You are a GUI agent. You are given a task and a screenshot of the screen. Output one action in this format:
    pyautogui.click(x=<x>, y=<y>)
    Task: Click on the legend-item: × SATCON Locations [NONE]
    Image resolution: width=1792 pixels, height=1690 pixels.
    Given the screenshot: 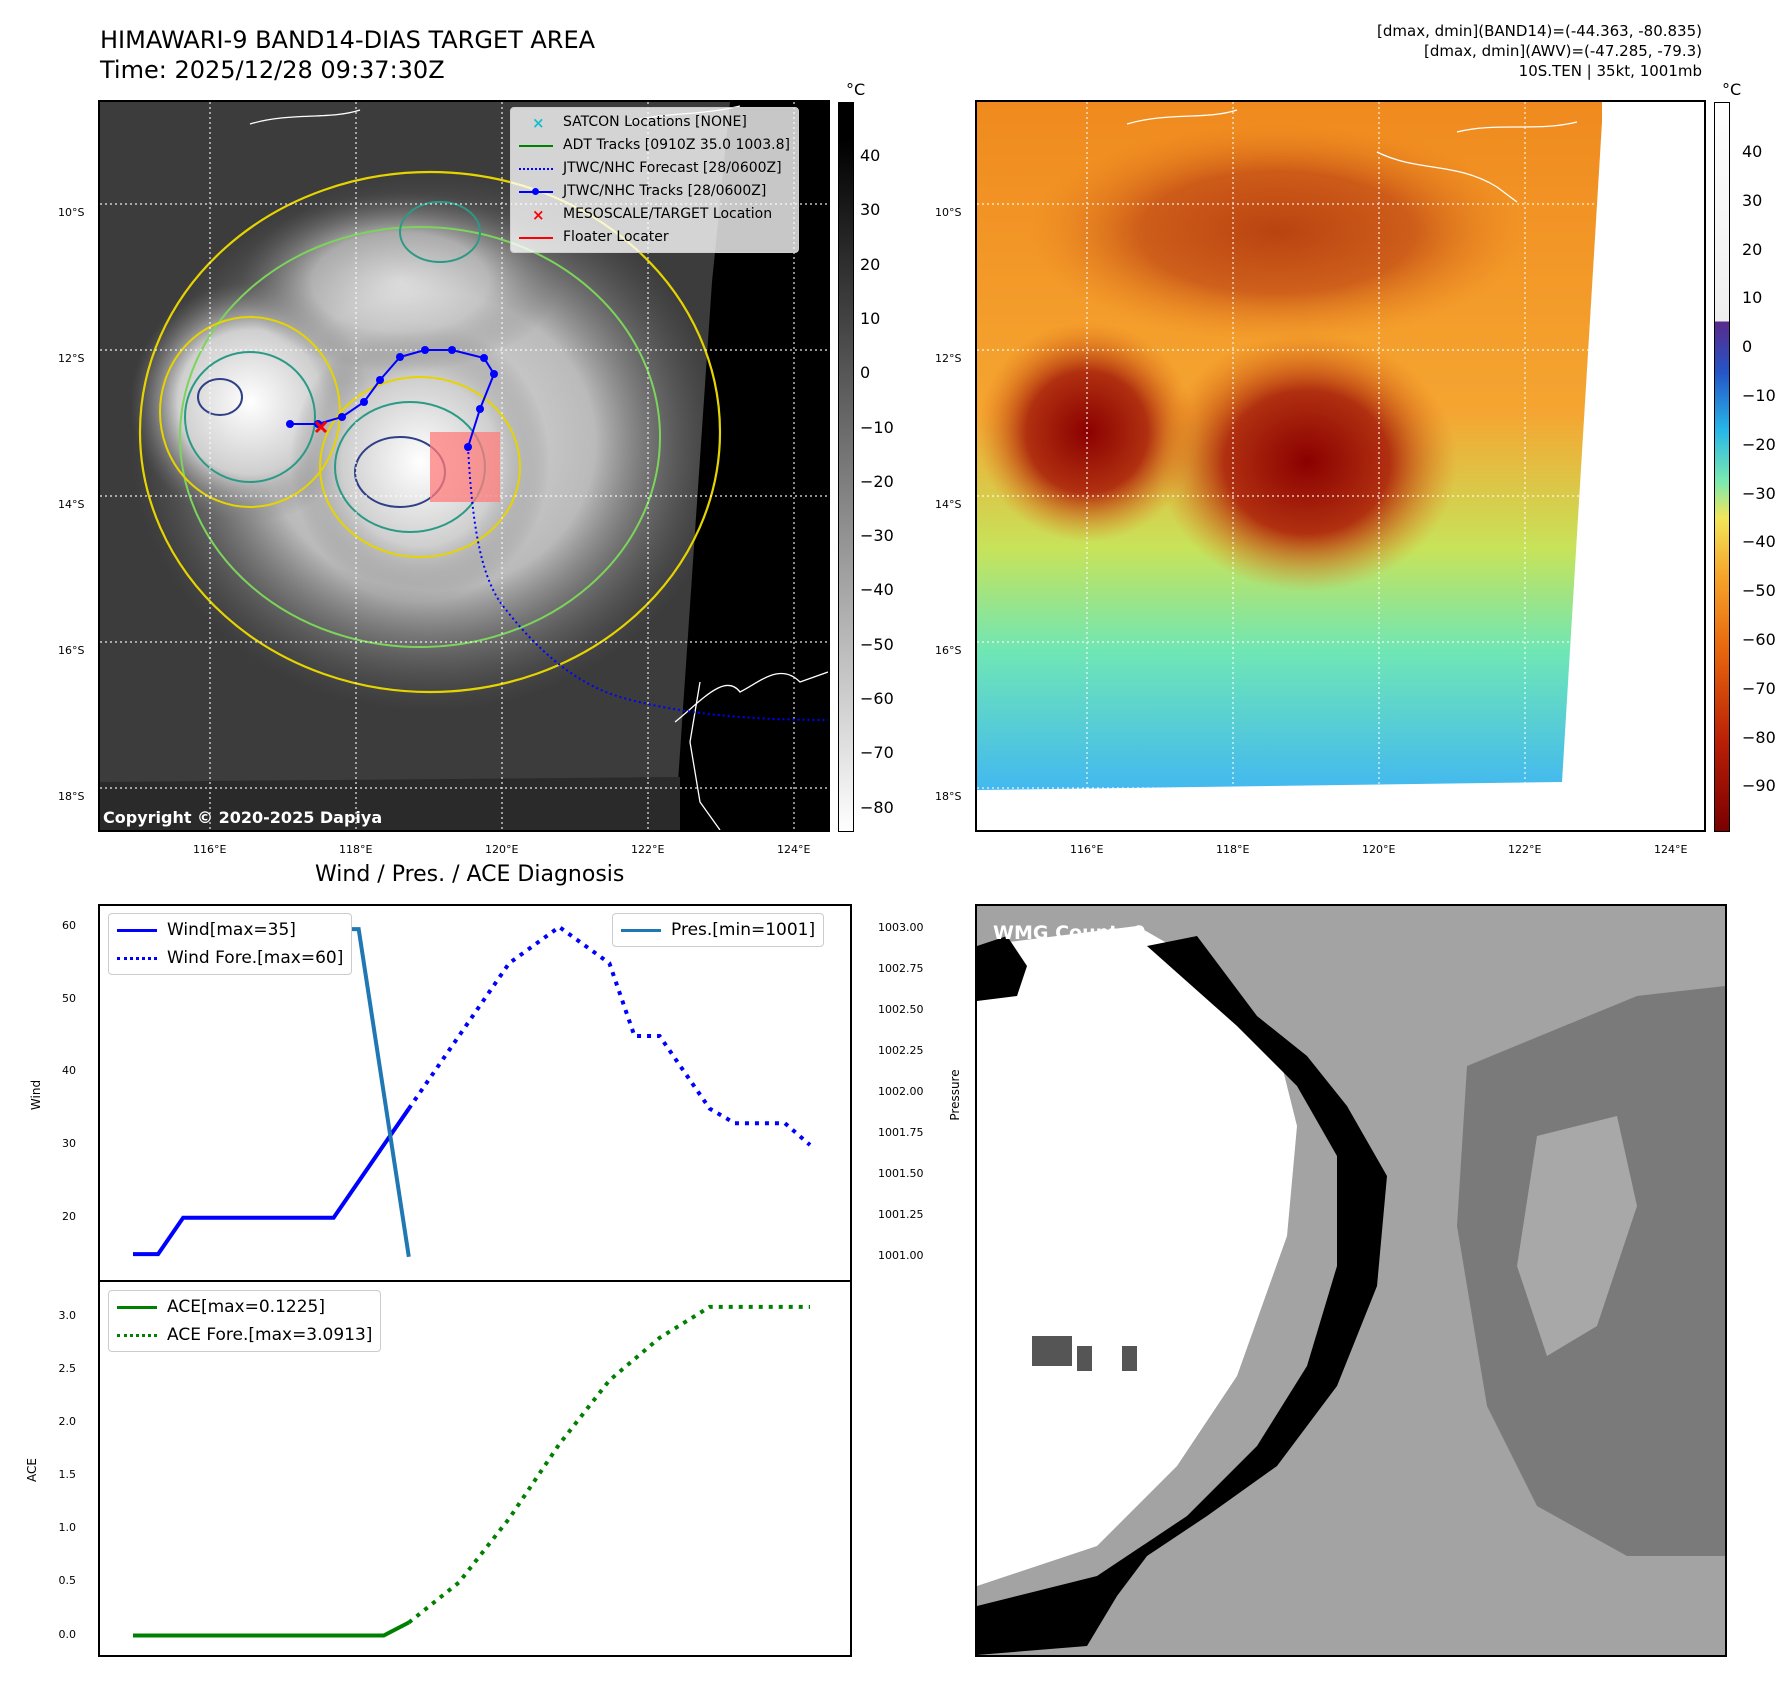 What is the action you would take?
    pyautogui.click(x=654, y=122)
    